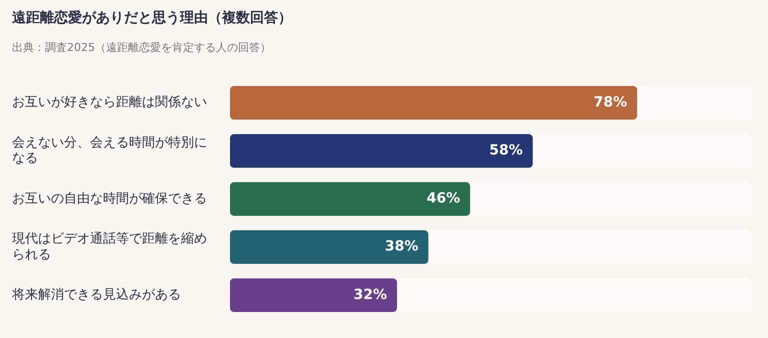  I want to click on chart-title: 遠距離恋愛がありだと思う理由（複数回答）, so click(152, 18).